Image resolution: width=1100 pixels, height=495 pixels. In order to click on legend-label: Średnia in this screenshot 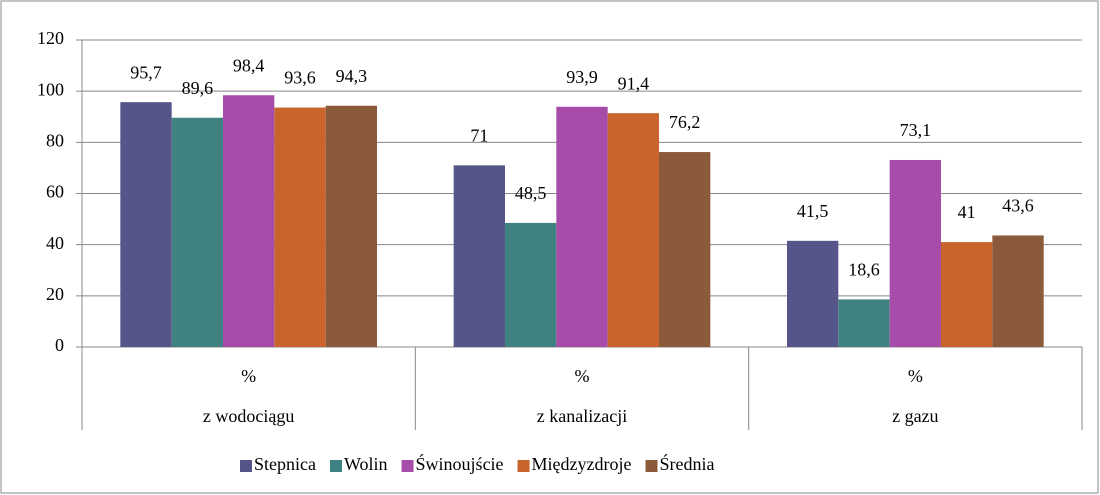, I will do `click(687, 463)`.